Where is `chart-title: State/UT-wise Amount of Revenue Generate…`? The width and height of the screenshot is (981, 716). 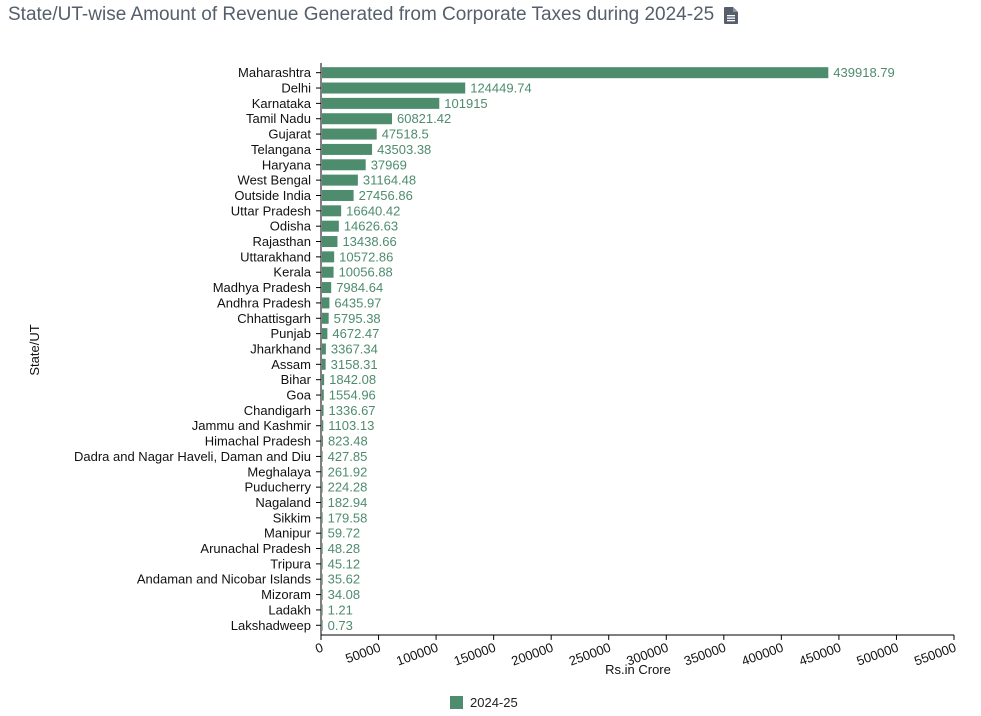 chart-title: State/UT-wise Amount of Revenue Generate… is located at coordinates (361, 14).